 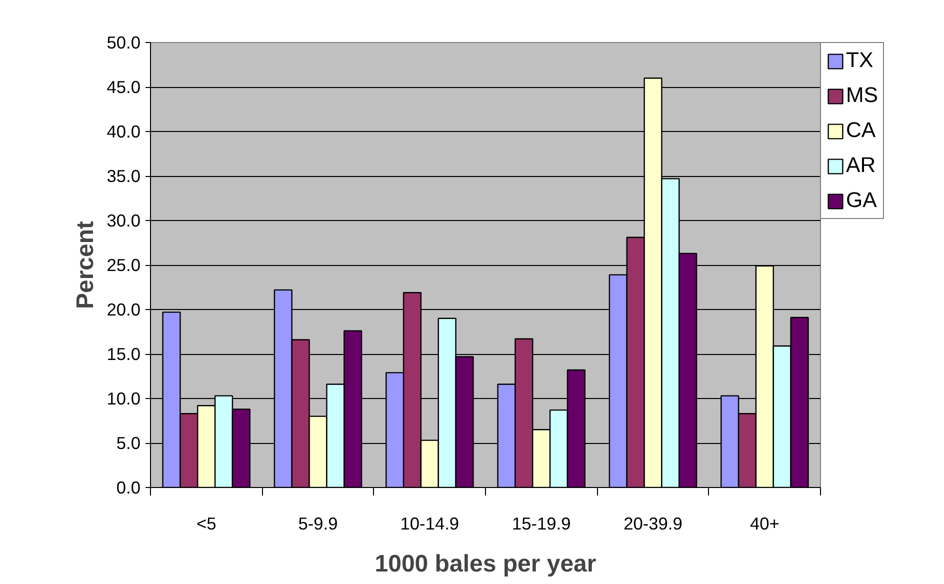 What do you see at coordinates (128, 488) in the screenshot?
I see `y-tick-label: 0.0` at bounding box center [128, 488].